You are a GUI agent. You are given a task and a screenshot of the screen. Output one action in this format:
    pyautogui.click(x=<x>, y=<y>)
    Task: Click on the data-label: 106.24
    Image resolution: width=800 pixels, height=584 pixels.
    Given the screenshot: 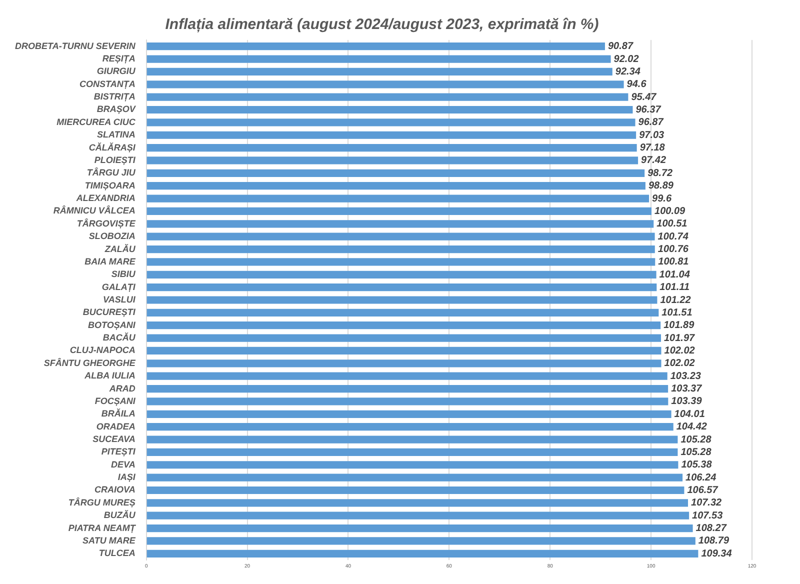 What is the action you would take?
    pyautogui.click(x=701, y=478)
    